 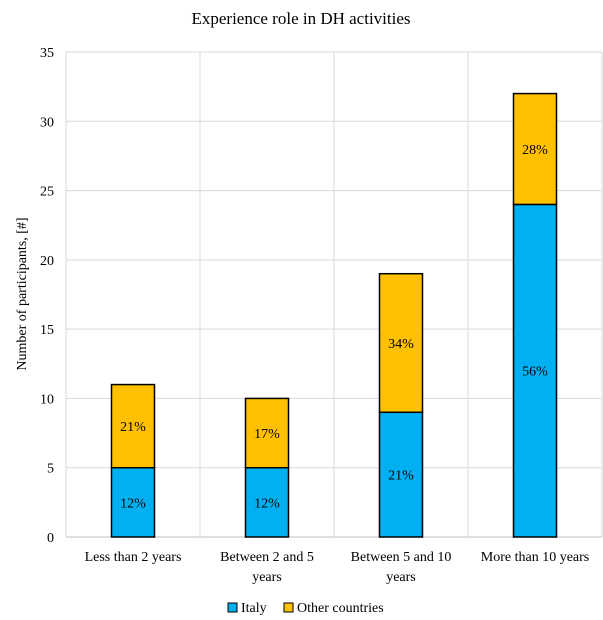 I want to click on data-label: 34%, so click(x=401, y=344).